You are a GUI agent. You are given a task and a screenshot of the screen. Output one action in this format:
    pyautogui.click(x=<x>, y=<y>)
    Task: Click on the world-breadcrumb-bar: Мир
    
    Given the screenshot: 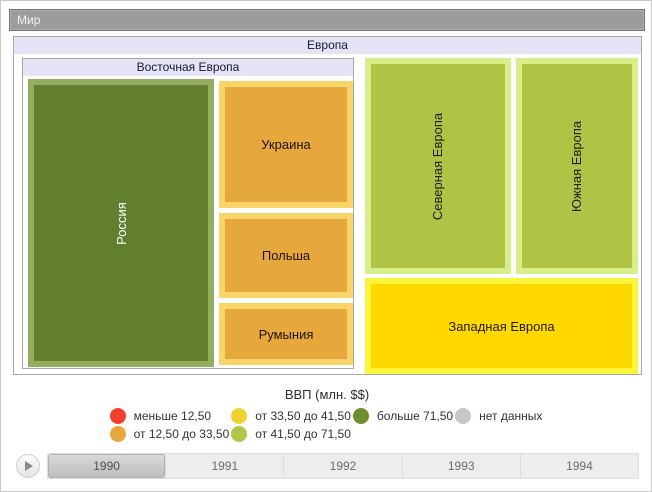 What is the action you would take?
    pyautogui.click(x=327, y=20)
    